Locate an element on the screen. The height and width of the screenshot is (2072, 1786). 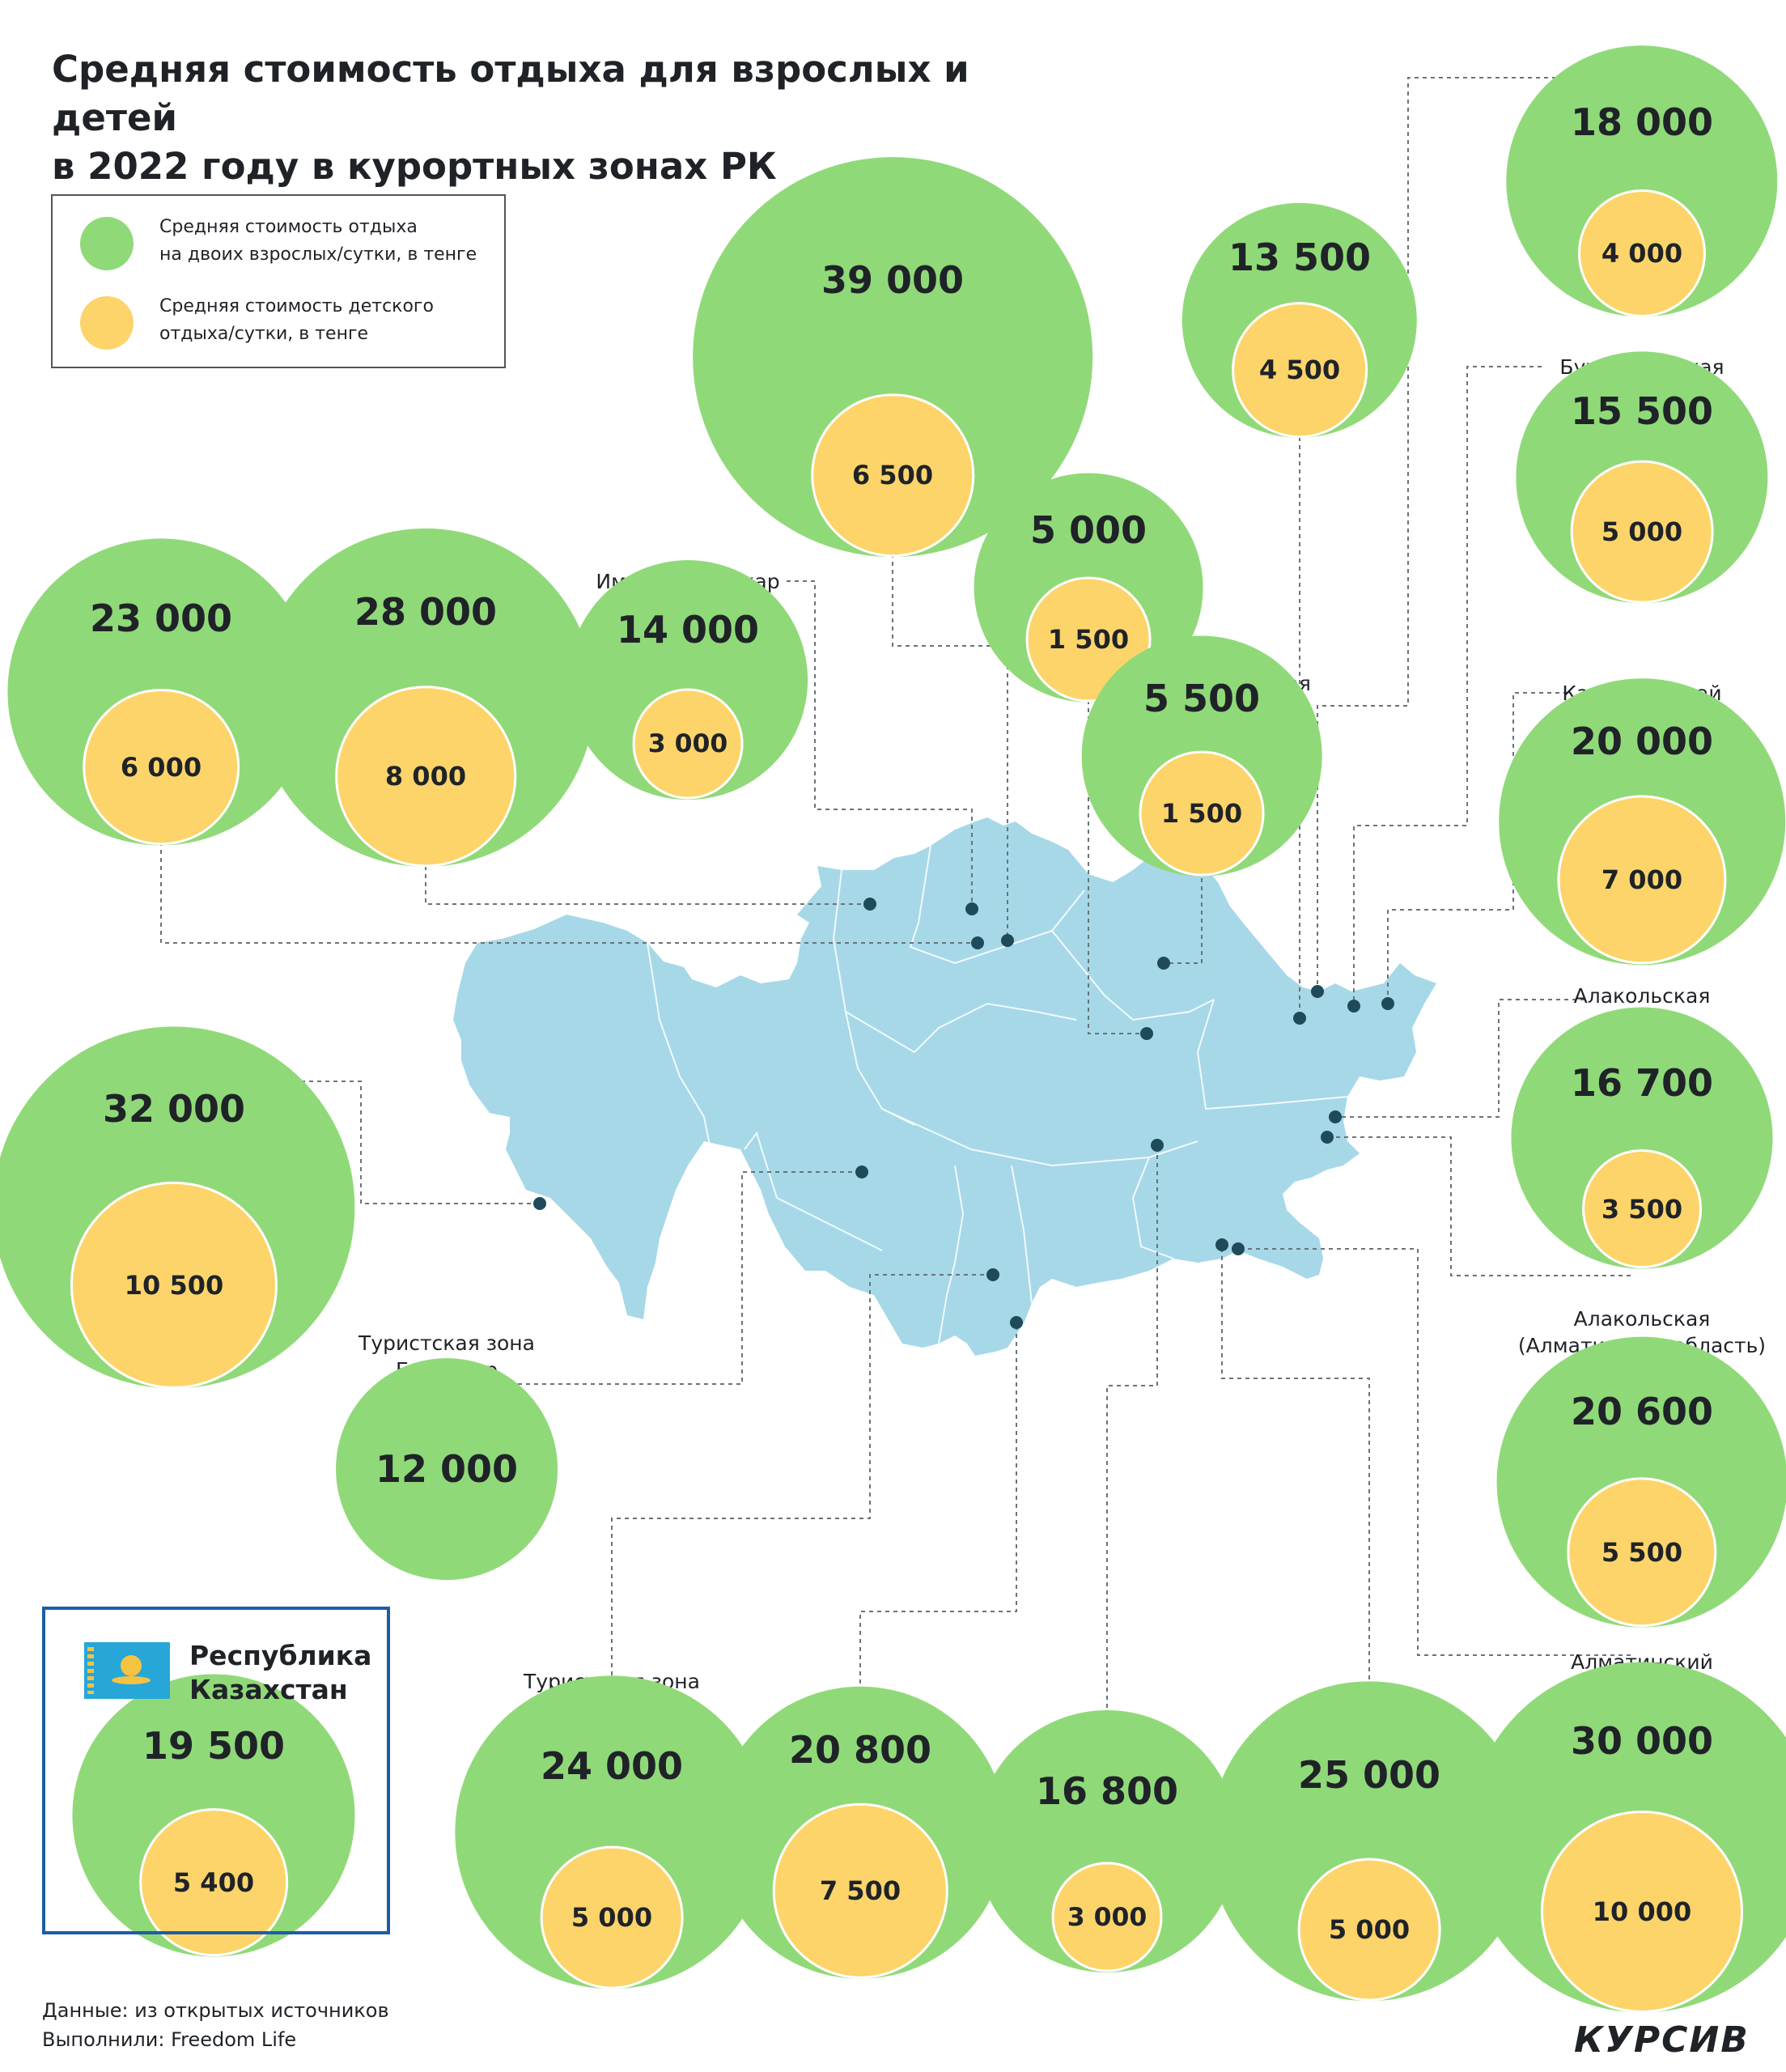
zone-6-child-label: 1 500 is located at coordinates (1201, 813).